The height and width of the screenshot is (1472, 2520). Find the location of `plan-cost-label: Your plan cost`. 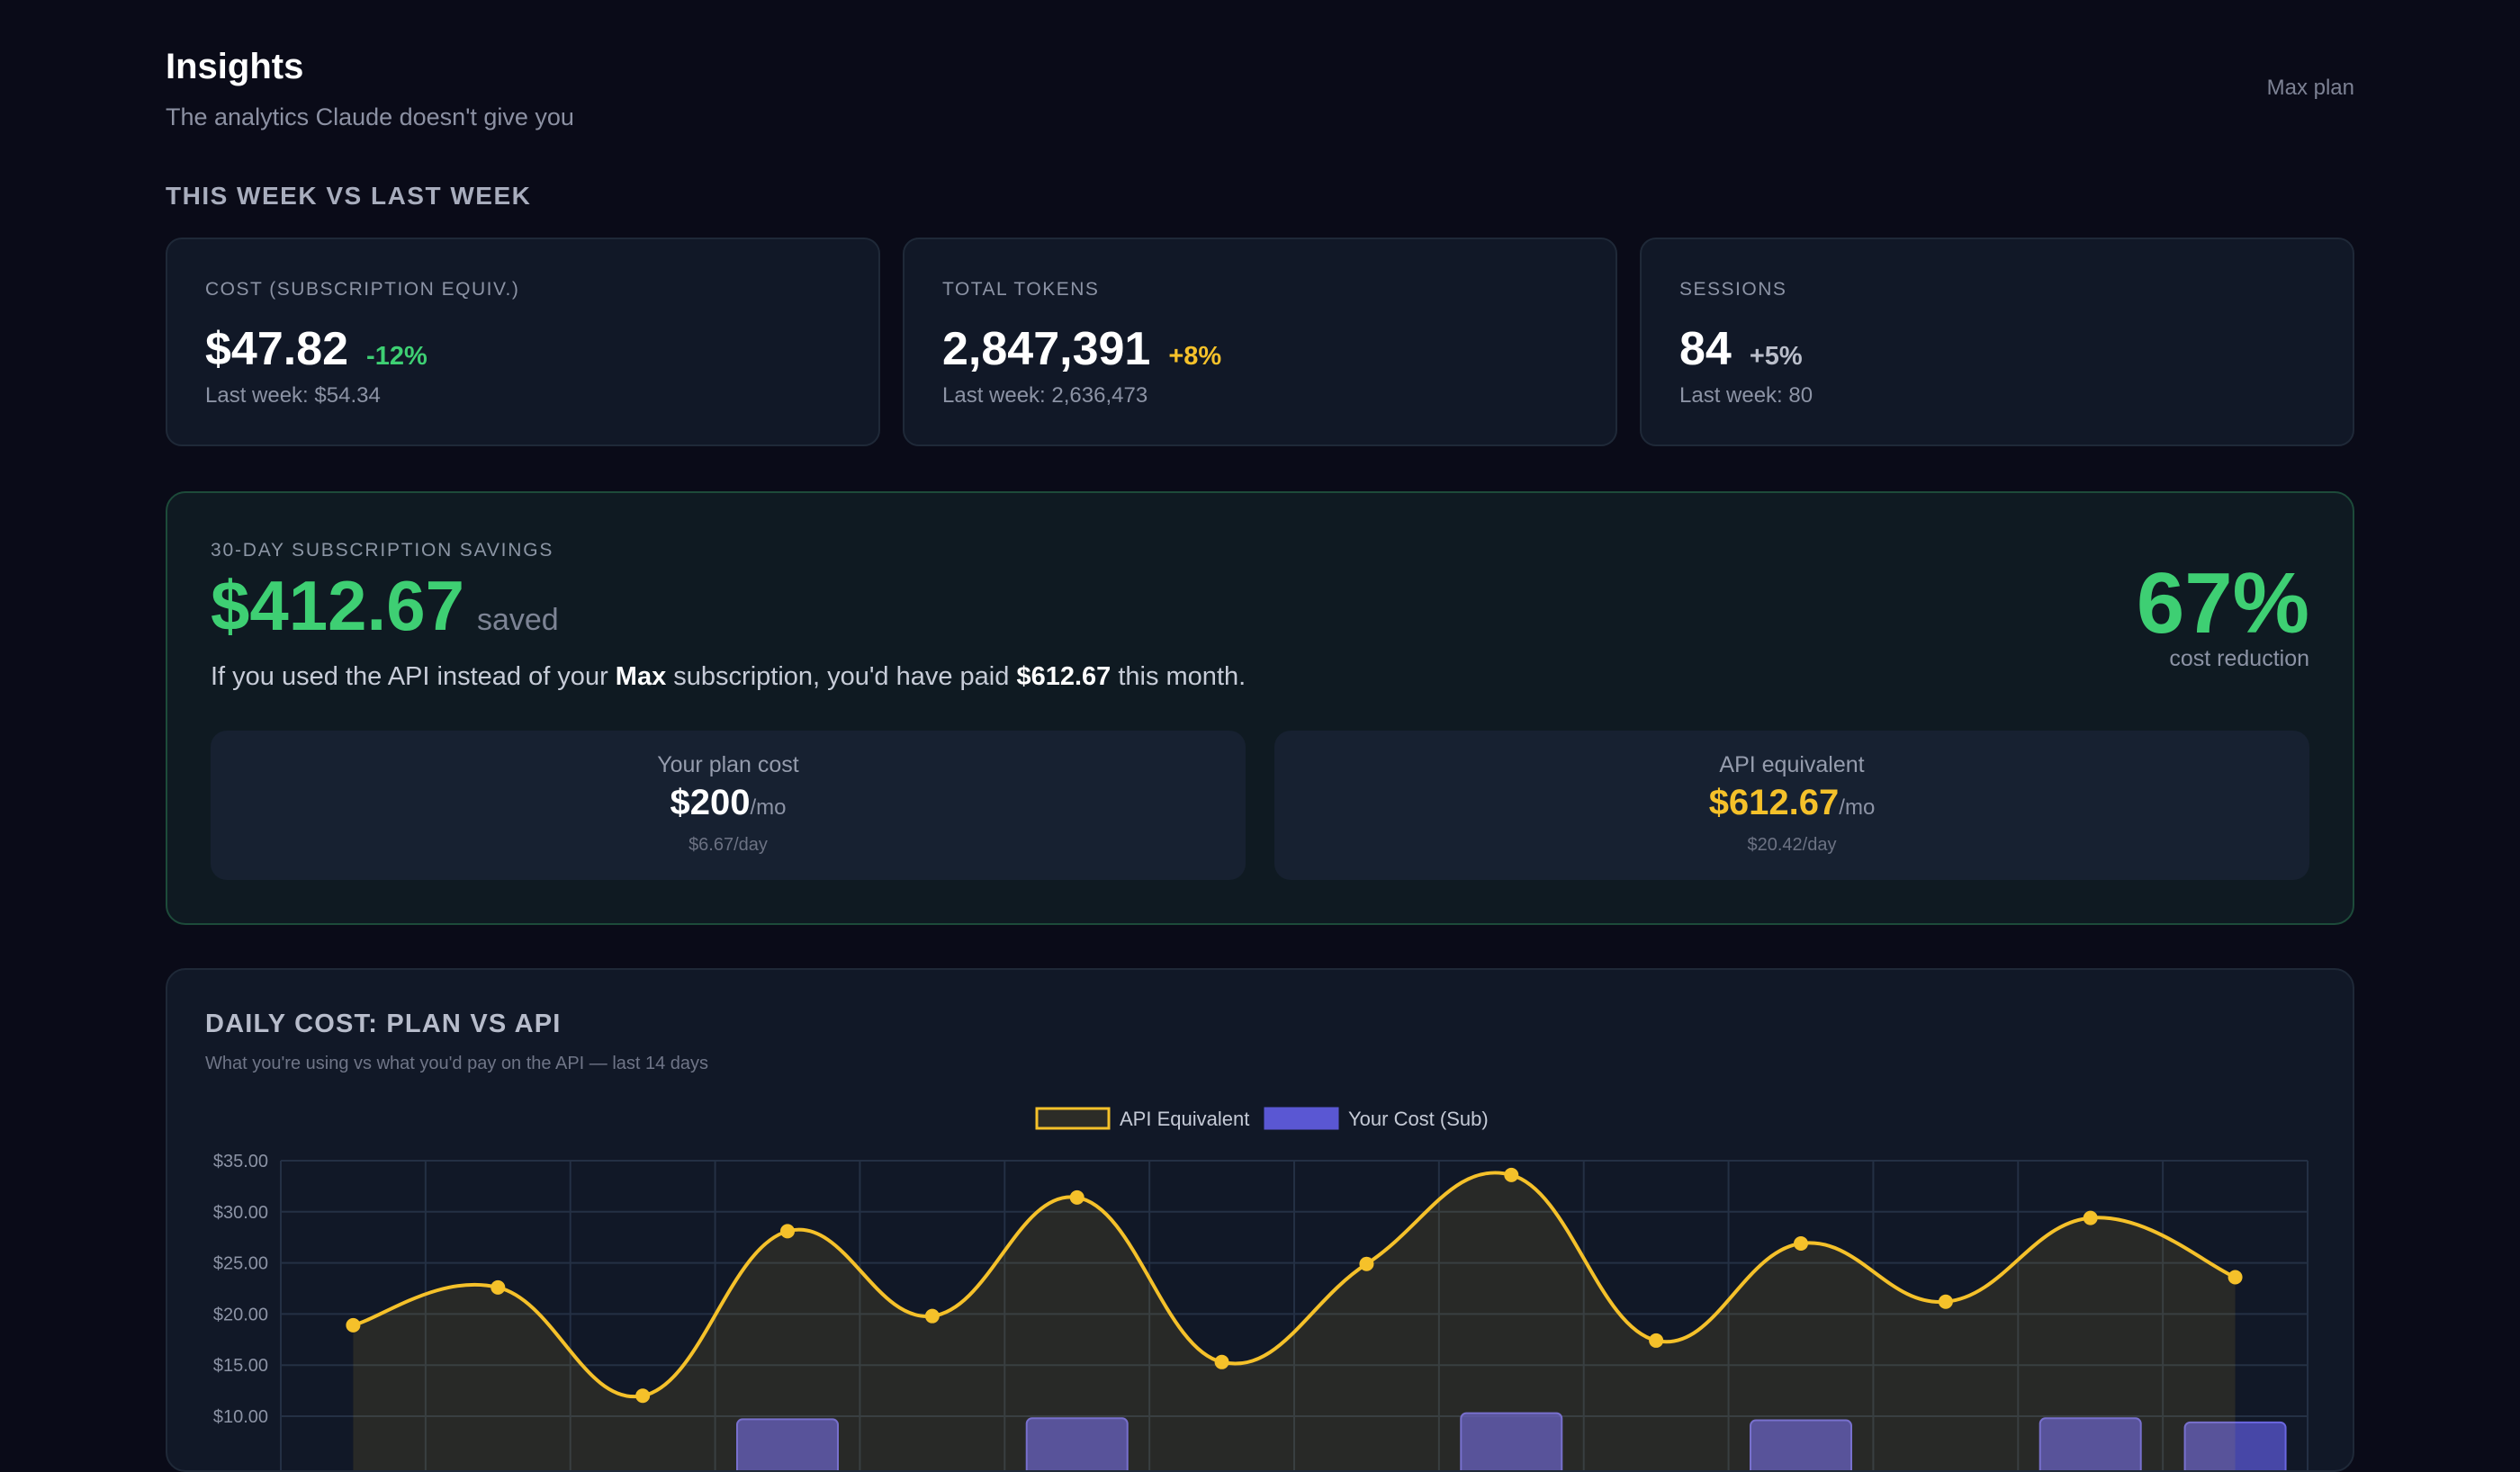

plan-cost-label: Your plan cost is located at coordinates (728, 765).